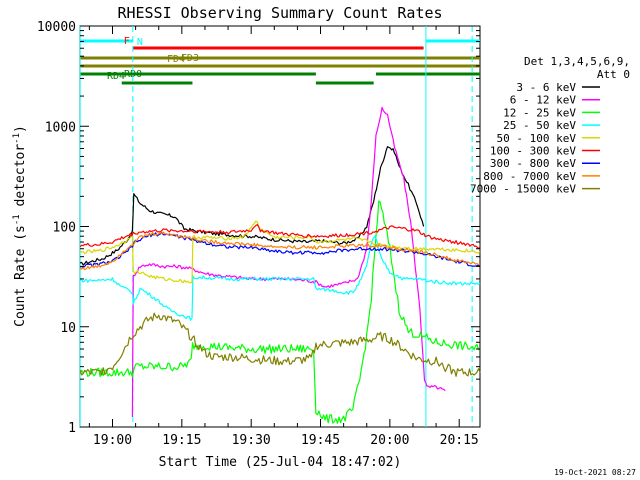 The width and height of the screenshot is (640, 480). Describe the element at coordinates (459, 440) in the screenshot. I see `x-tick-label-5: 20:15` at that location.